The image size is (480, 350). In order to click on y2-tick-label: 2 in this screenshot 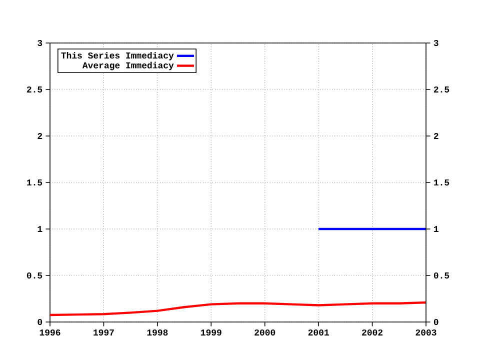, I will do `click(436, 135)`.